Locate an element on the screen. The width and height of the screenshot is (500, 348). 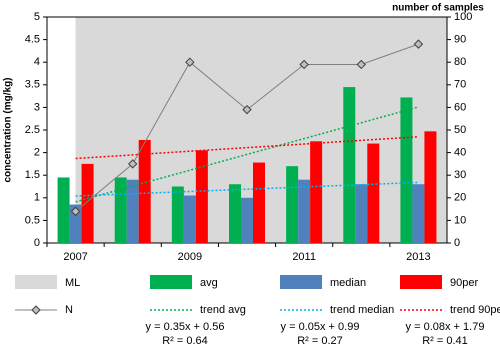
trend-equation: y = 0.35x + 0.56 is located at coordinates (185, 327).